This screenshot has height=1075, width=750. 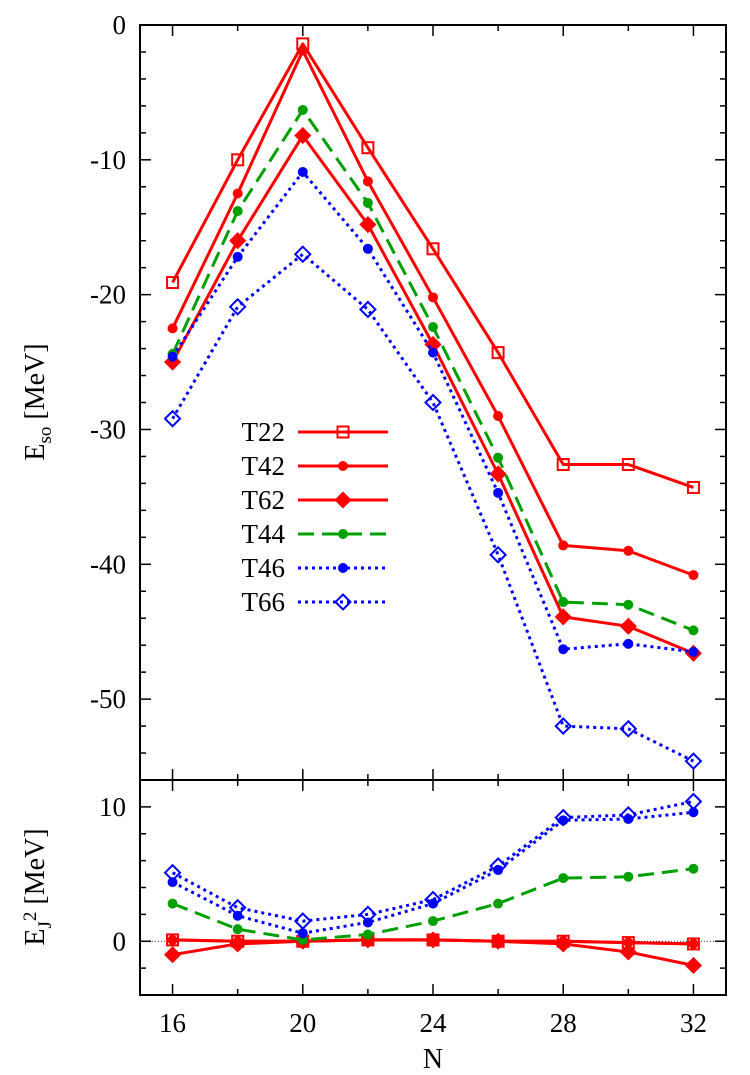 I want to click on legend-marker-t22, so click(x=343, y=432).